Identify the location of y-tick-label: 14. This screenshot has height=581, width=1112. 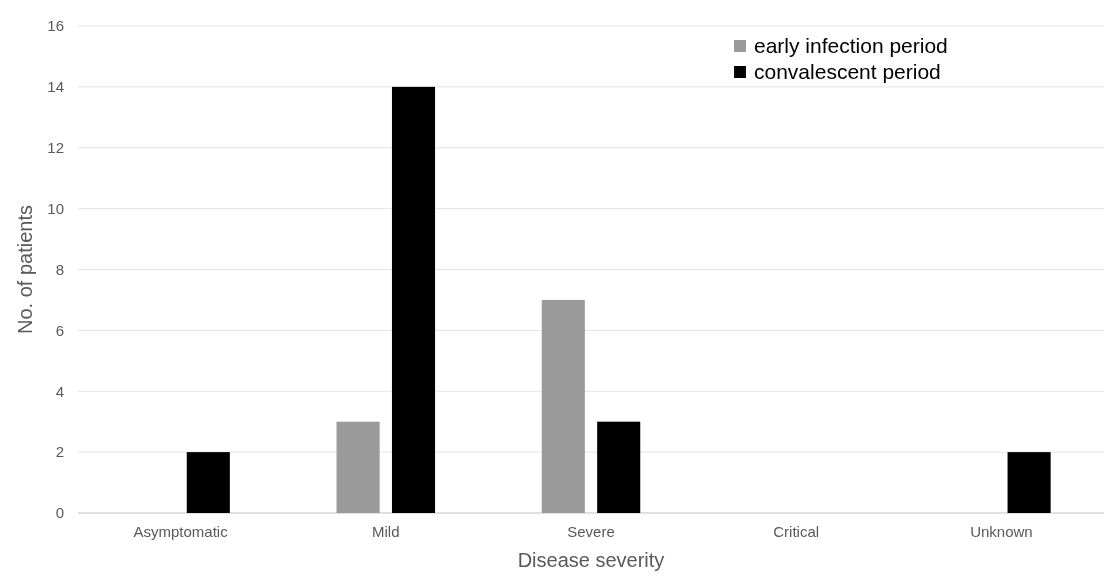
(55, 87).